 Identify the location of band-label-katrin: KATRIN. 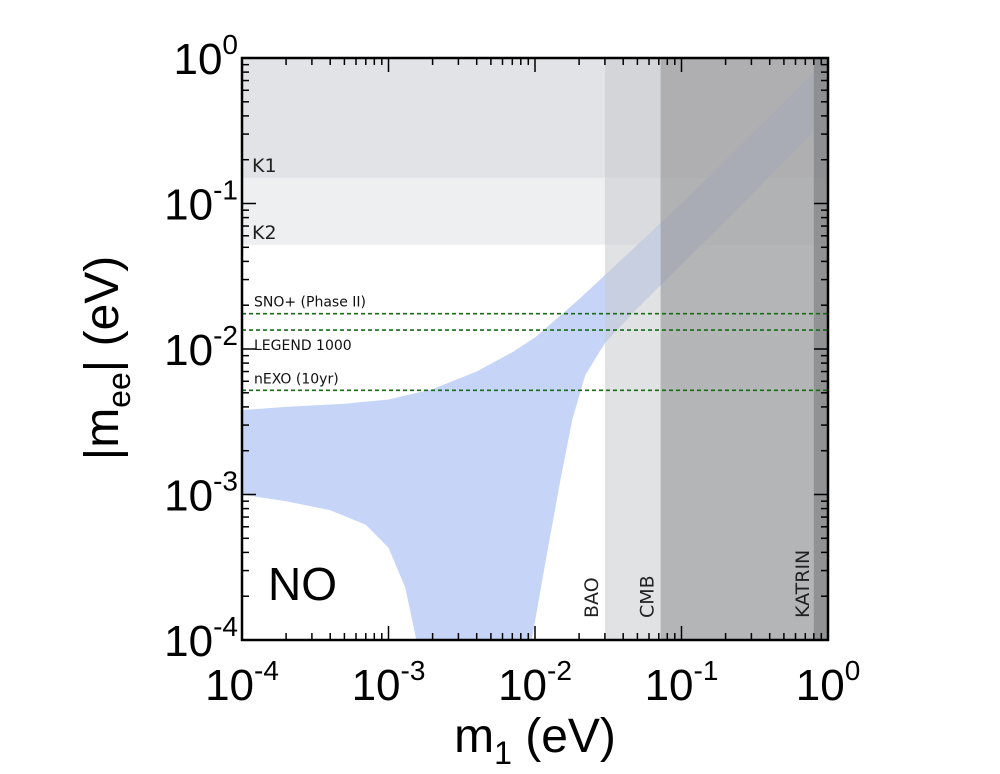
(803, 584).